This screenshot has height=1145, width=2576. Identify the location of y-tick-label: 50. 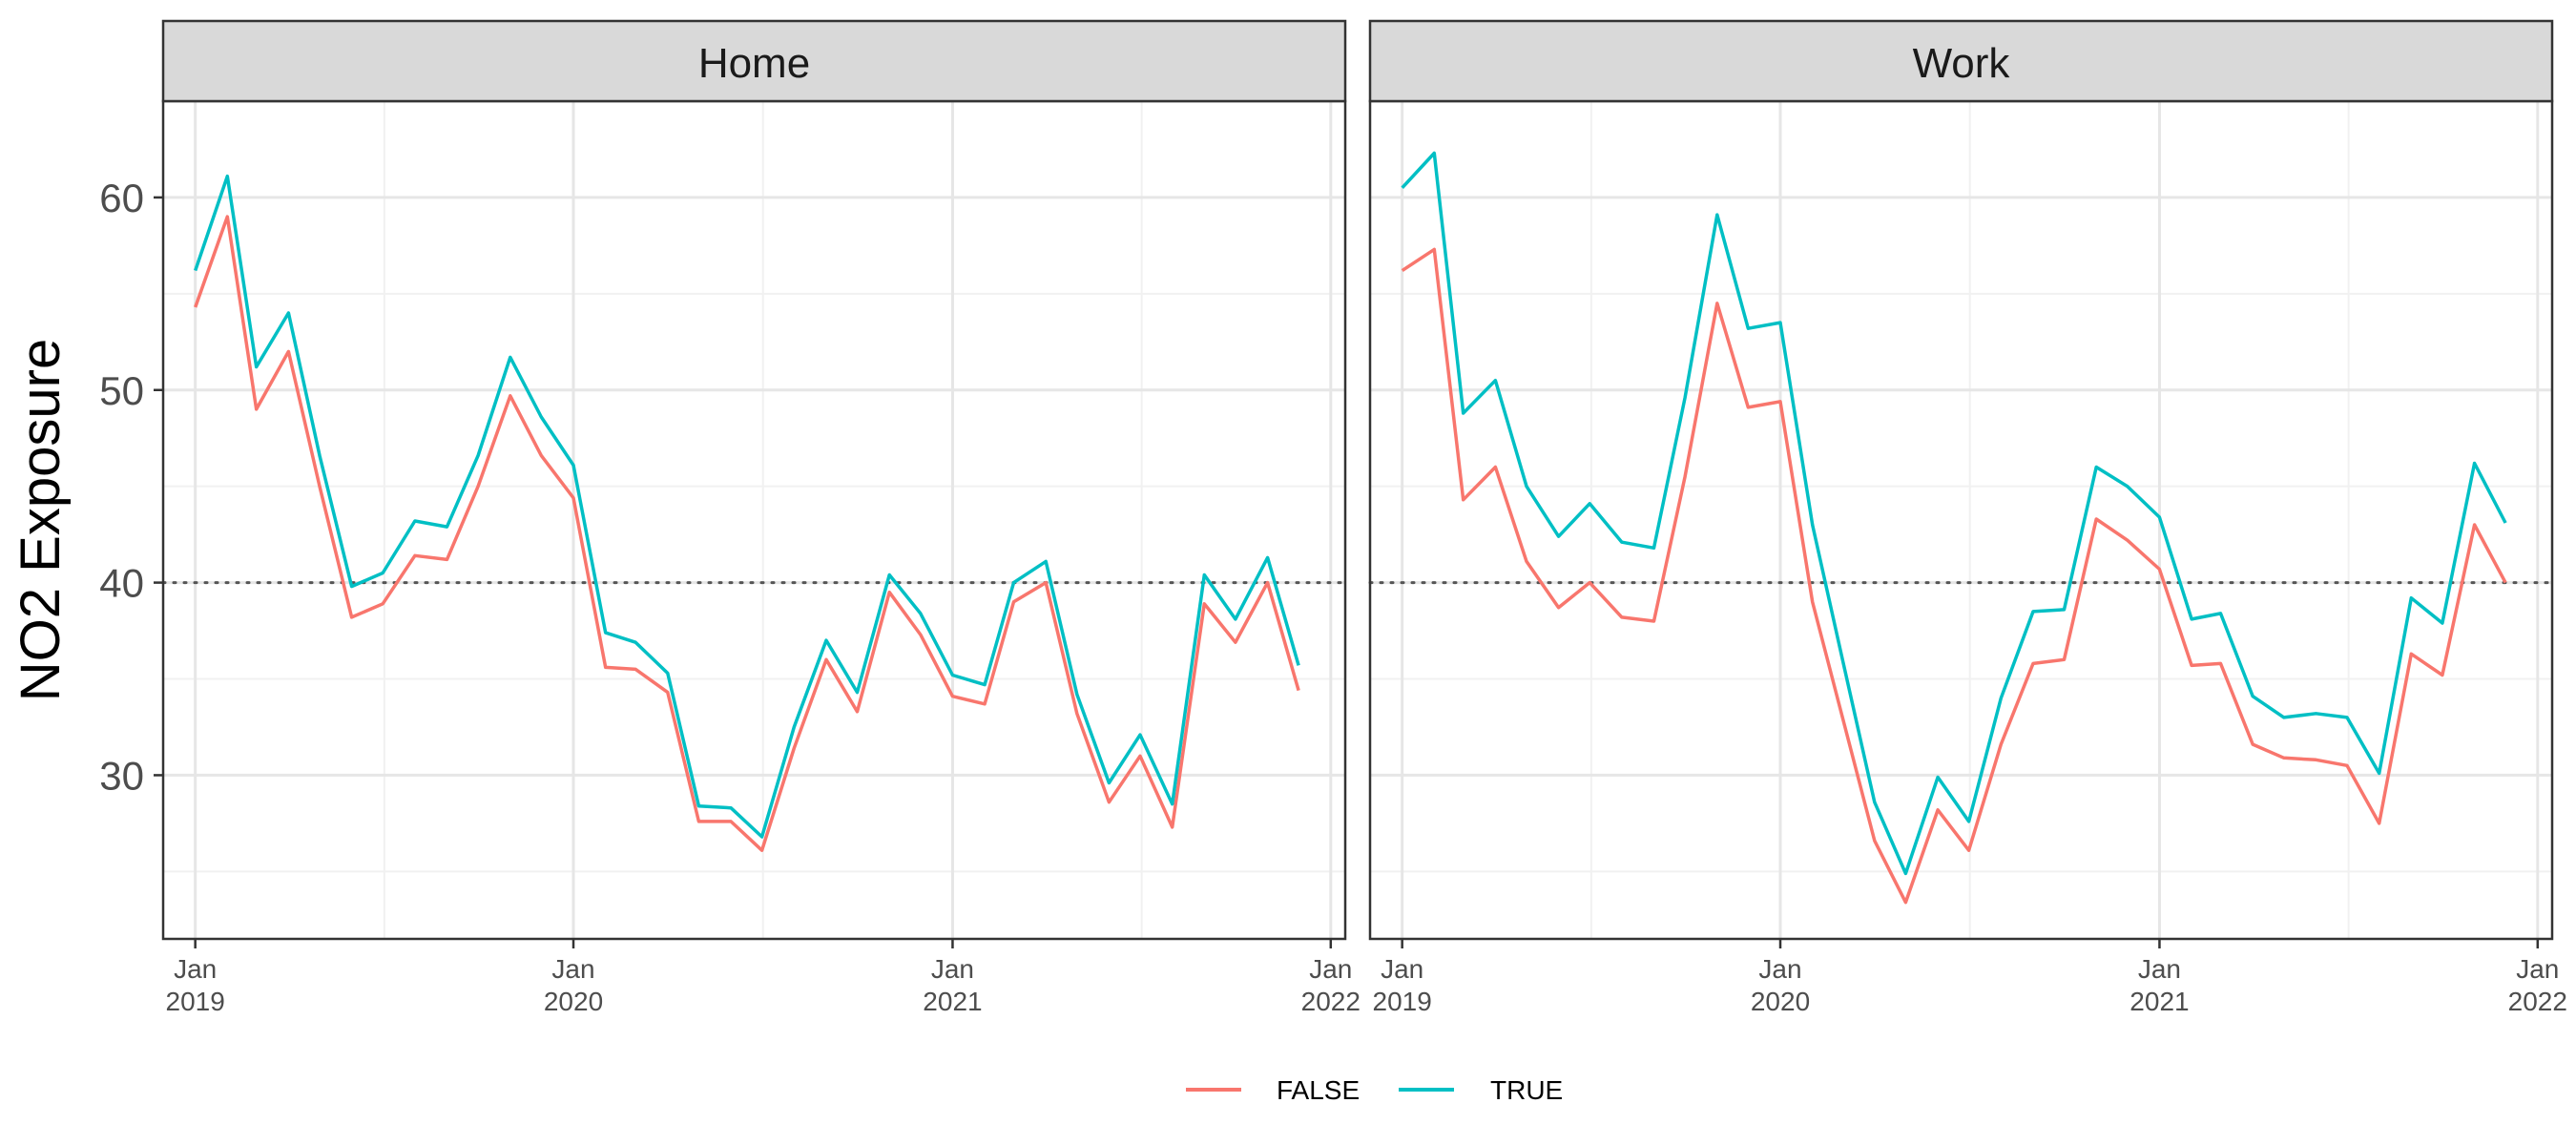
(121, 391).